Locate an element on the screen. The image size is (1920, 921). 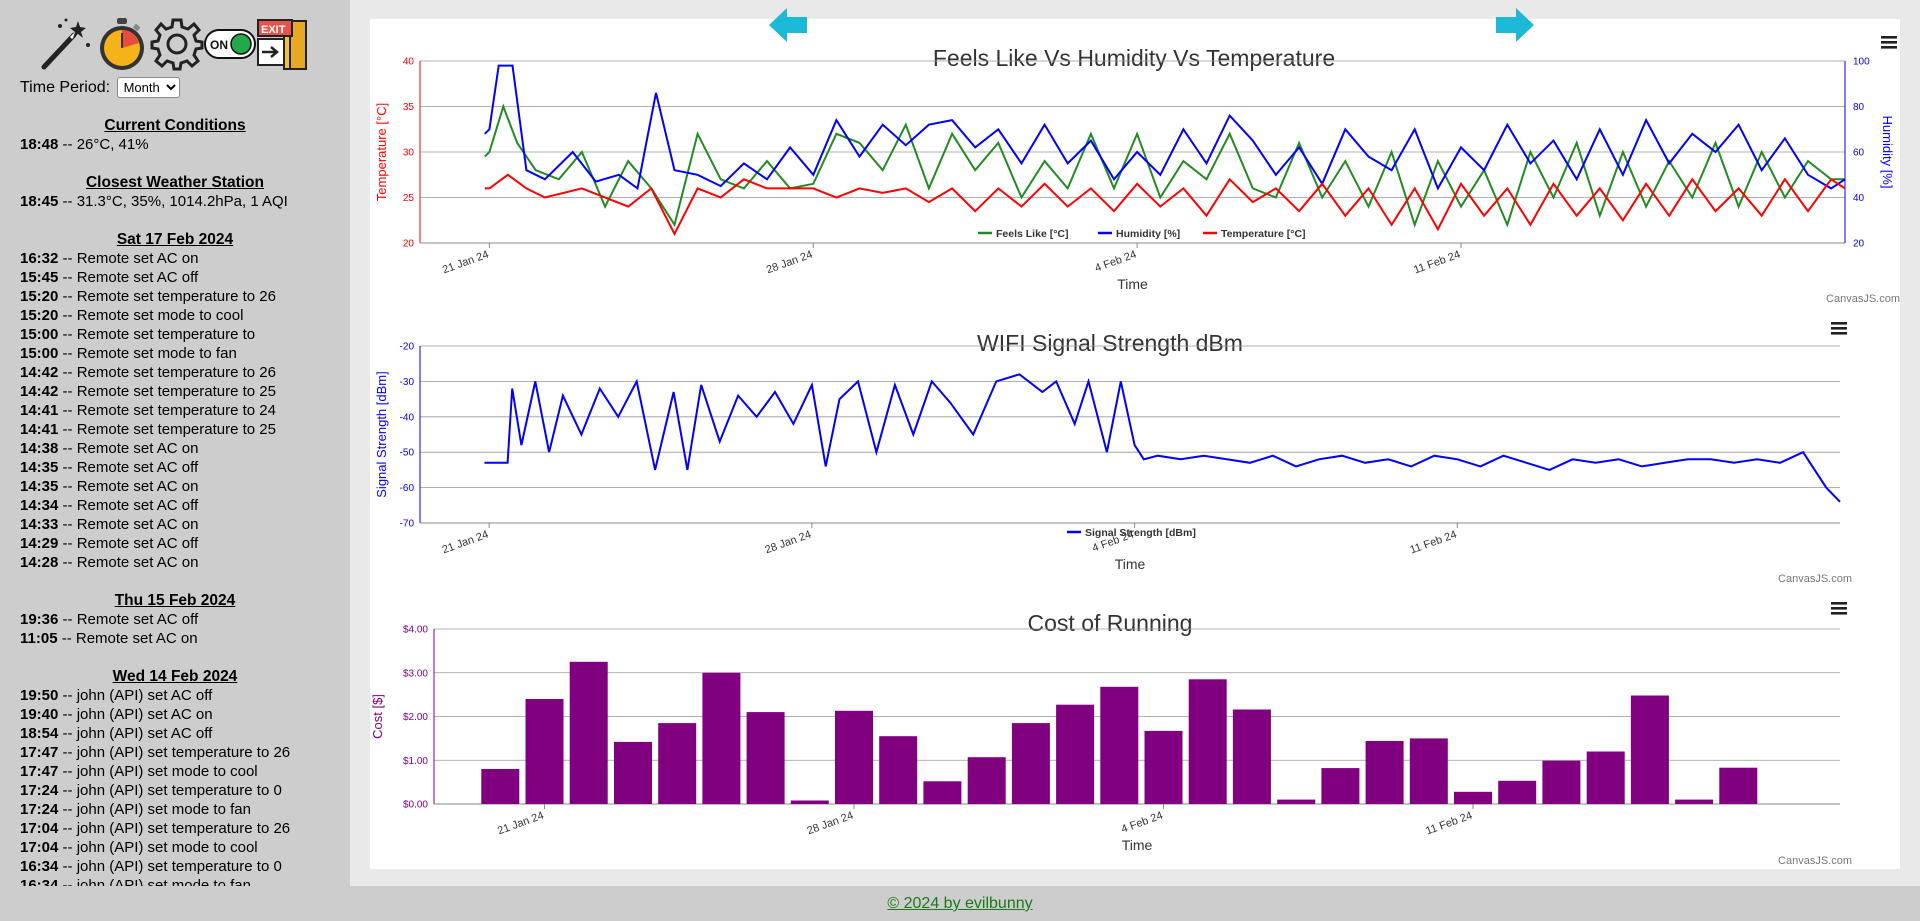
y2-tick-label: 100 is located at coordinates (1861, 62).